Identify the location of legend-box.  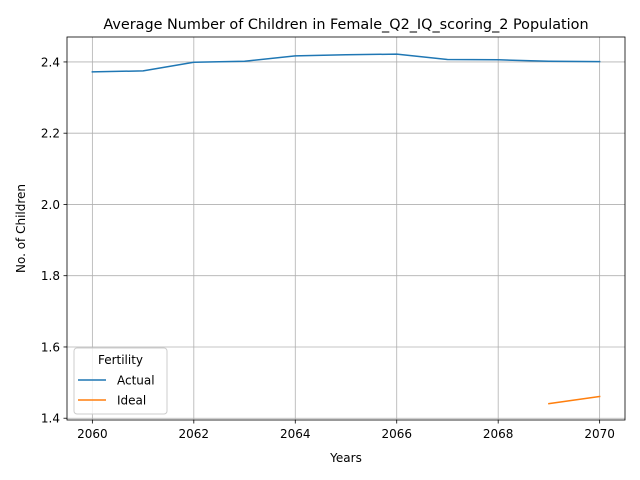
(120, 381).